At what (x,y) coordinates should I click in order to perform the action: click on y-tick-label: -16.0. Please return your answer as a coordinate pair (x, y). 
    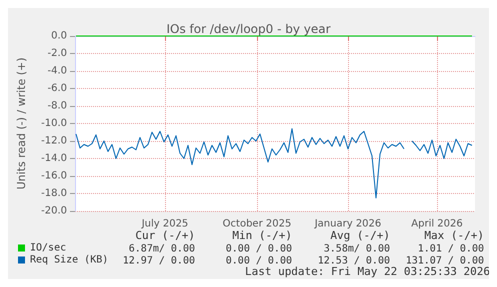
    Looking at the image, I should click on (54, 176).